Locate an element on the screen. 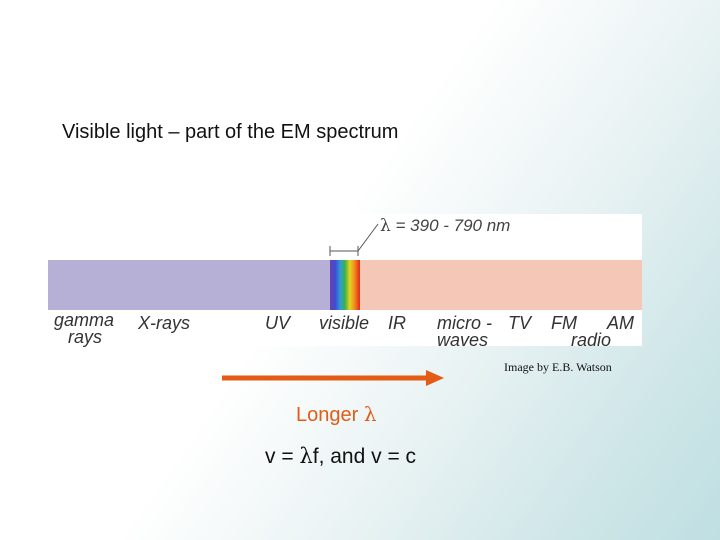 The image size is (720, 540). wavelength-pointer is located at coordinates (354, 239).